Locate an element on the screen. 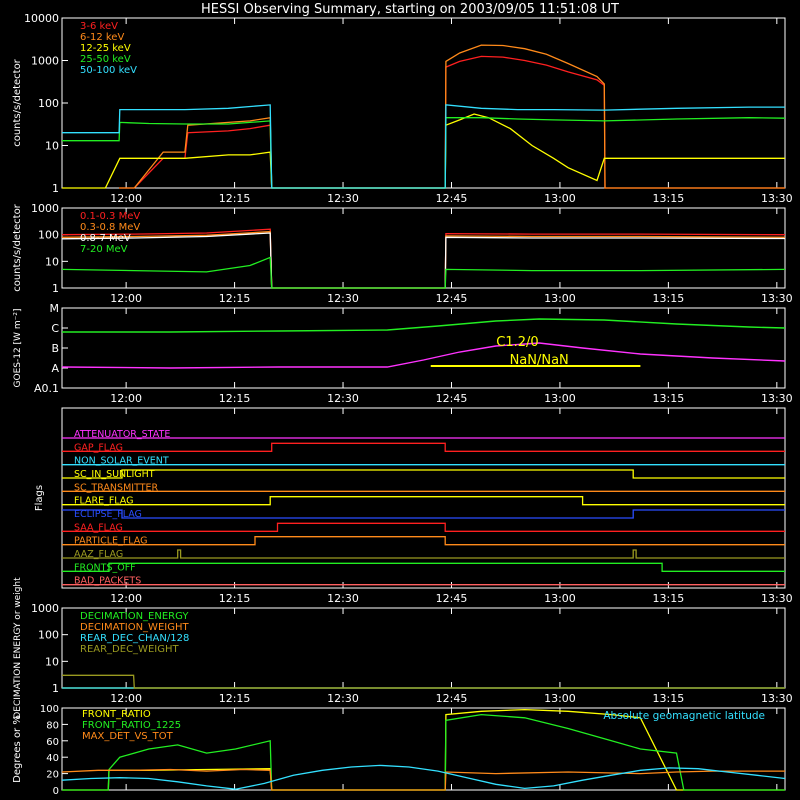 This screenshot has height=800, width=800. mev-xtick-label: 13:30 is located at coordinates (777, 298).